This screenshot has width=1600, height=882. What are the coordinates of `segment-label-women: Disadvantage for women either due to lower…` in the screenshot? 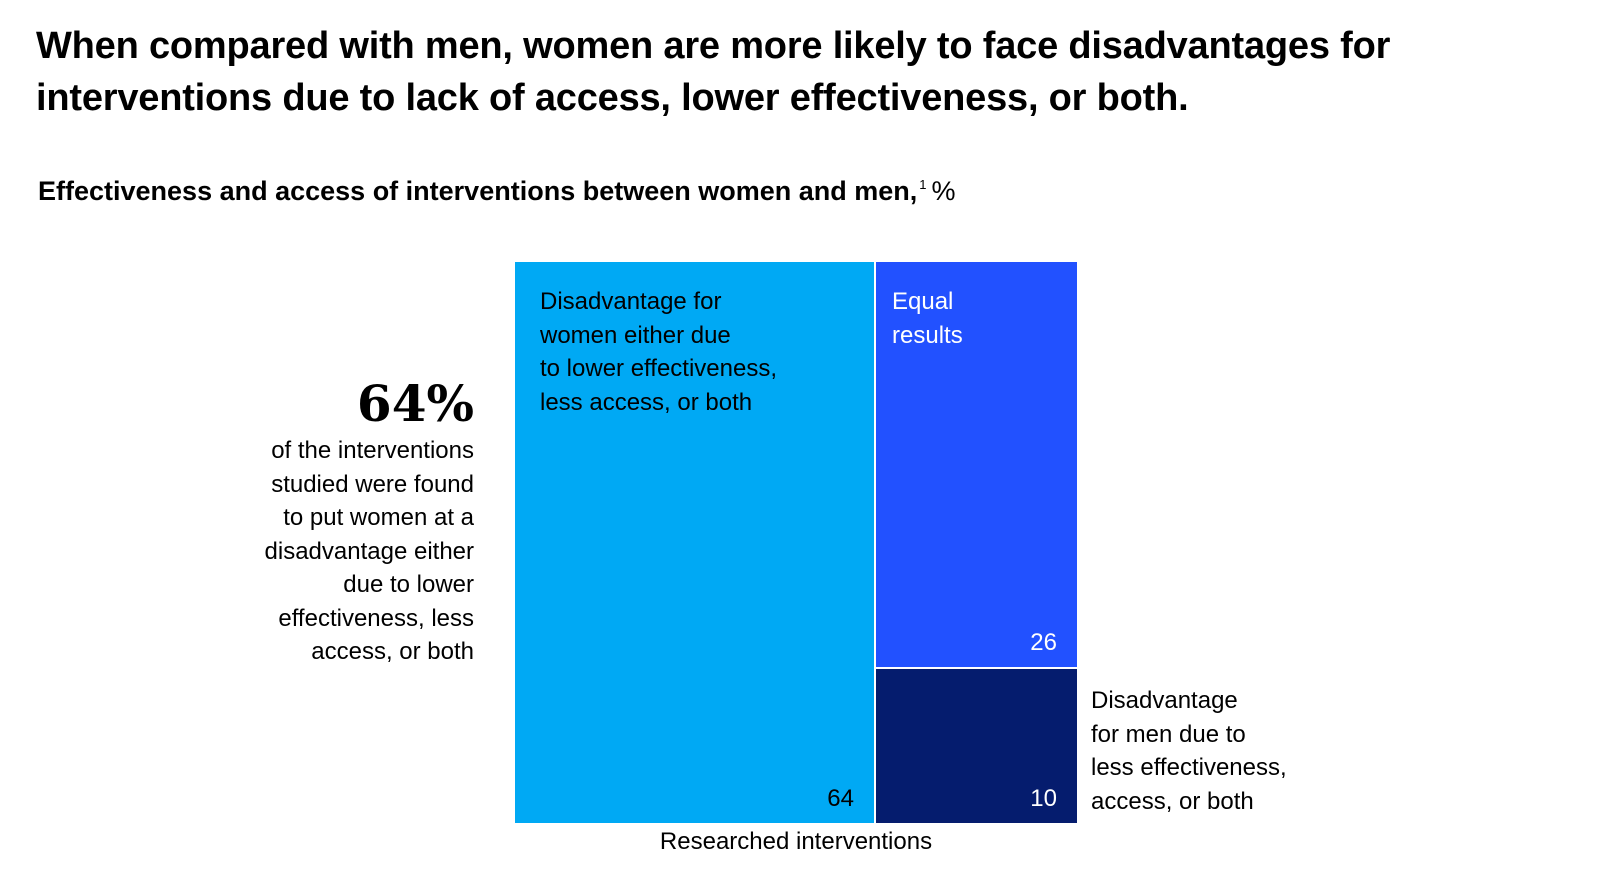 It's located at (658, 352).